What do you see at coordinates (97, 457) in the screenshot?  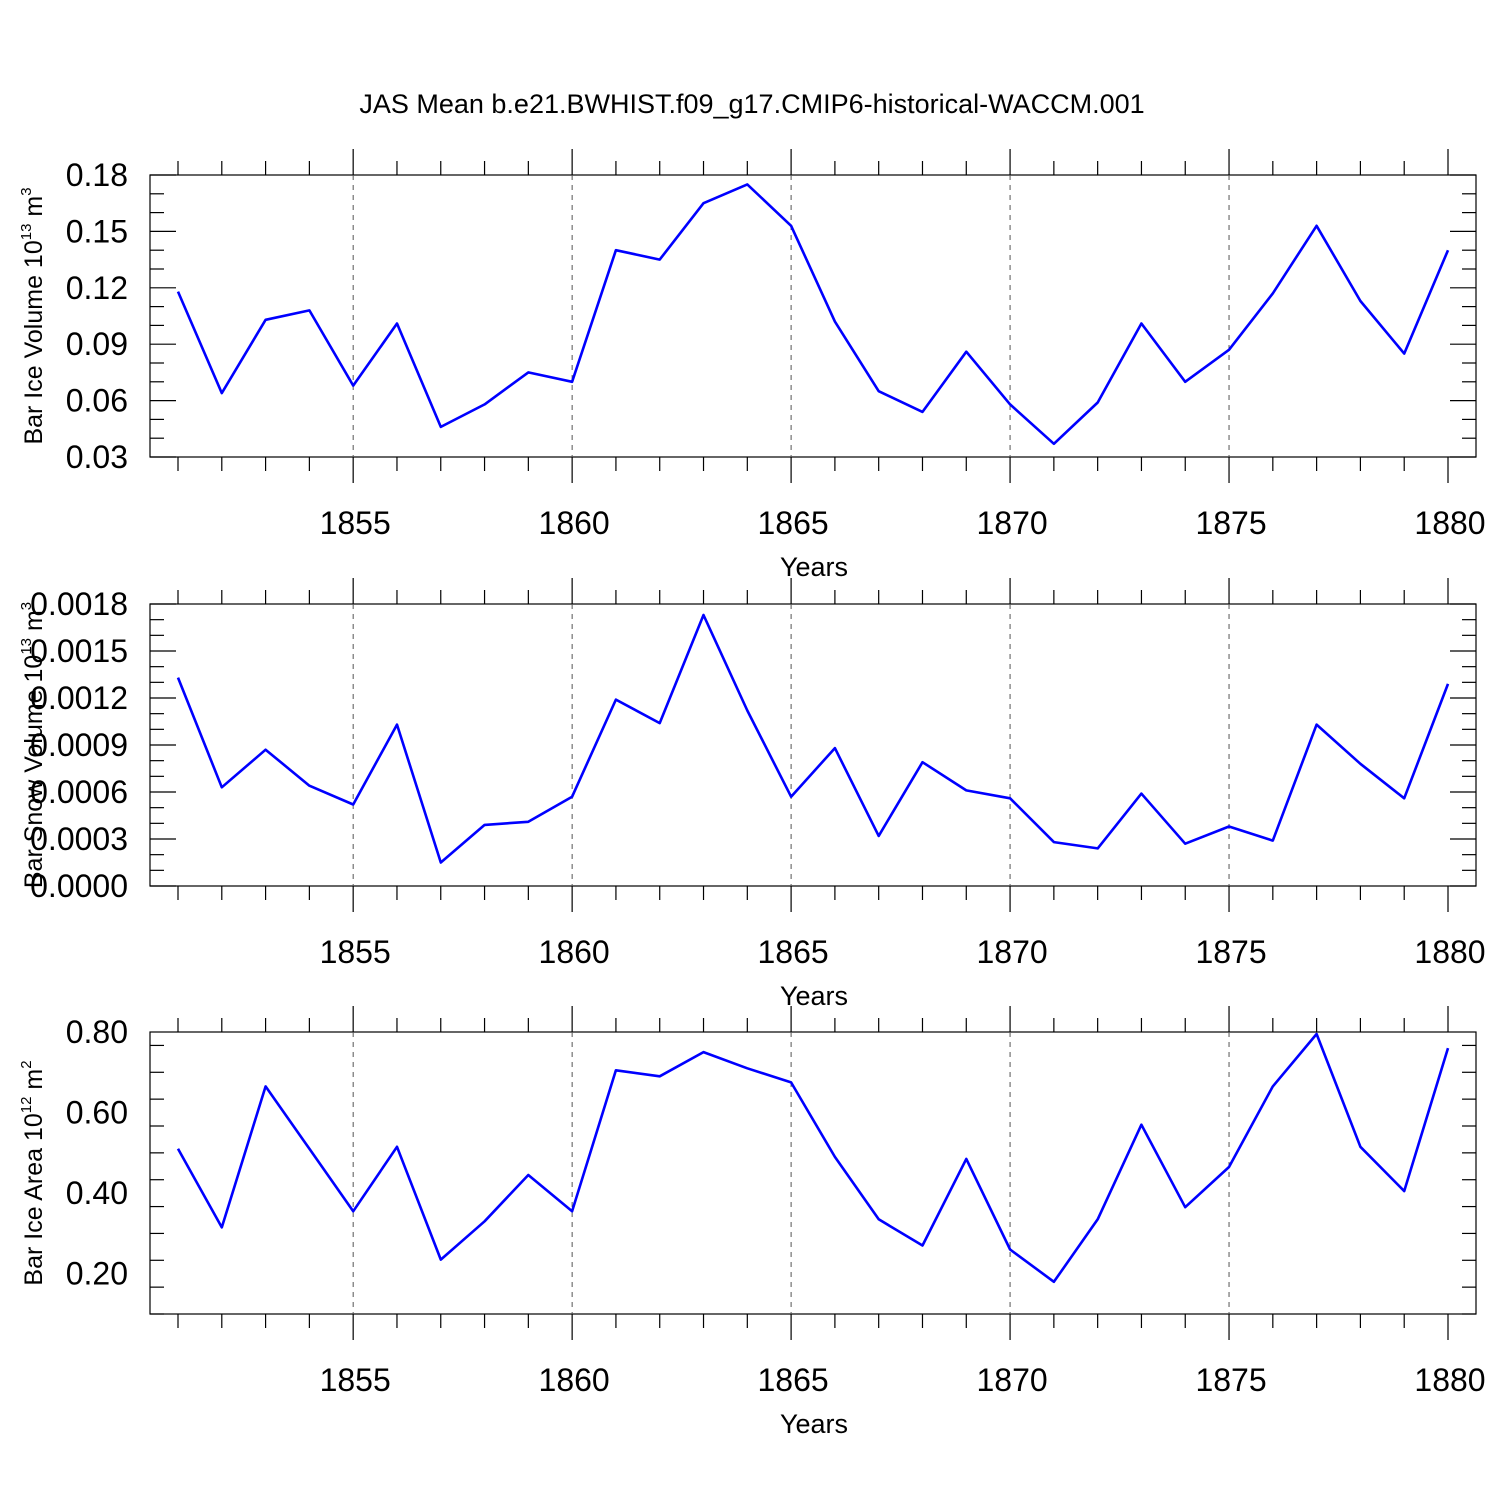 I see `y-tick-label: 0.03` at bounding box center [97, 457].